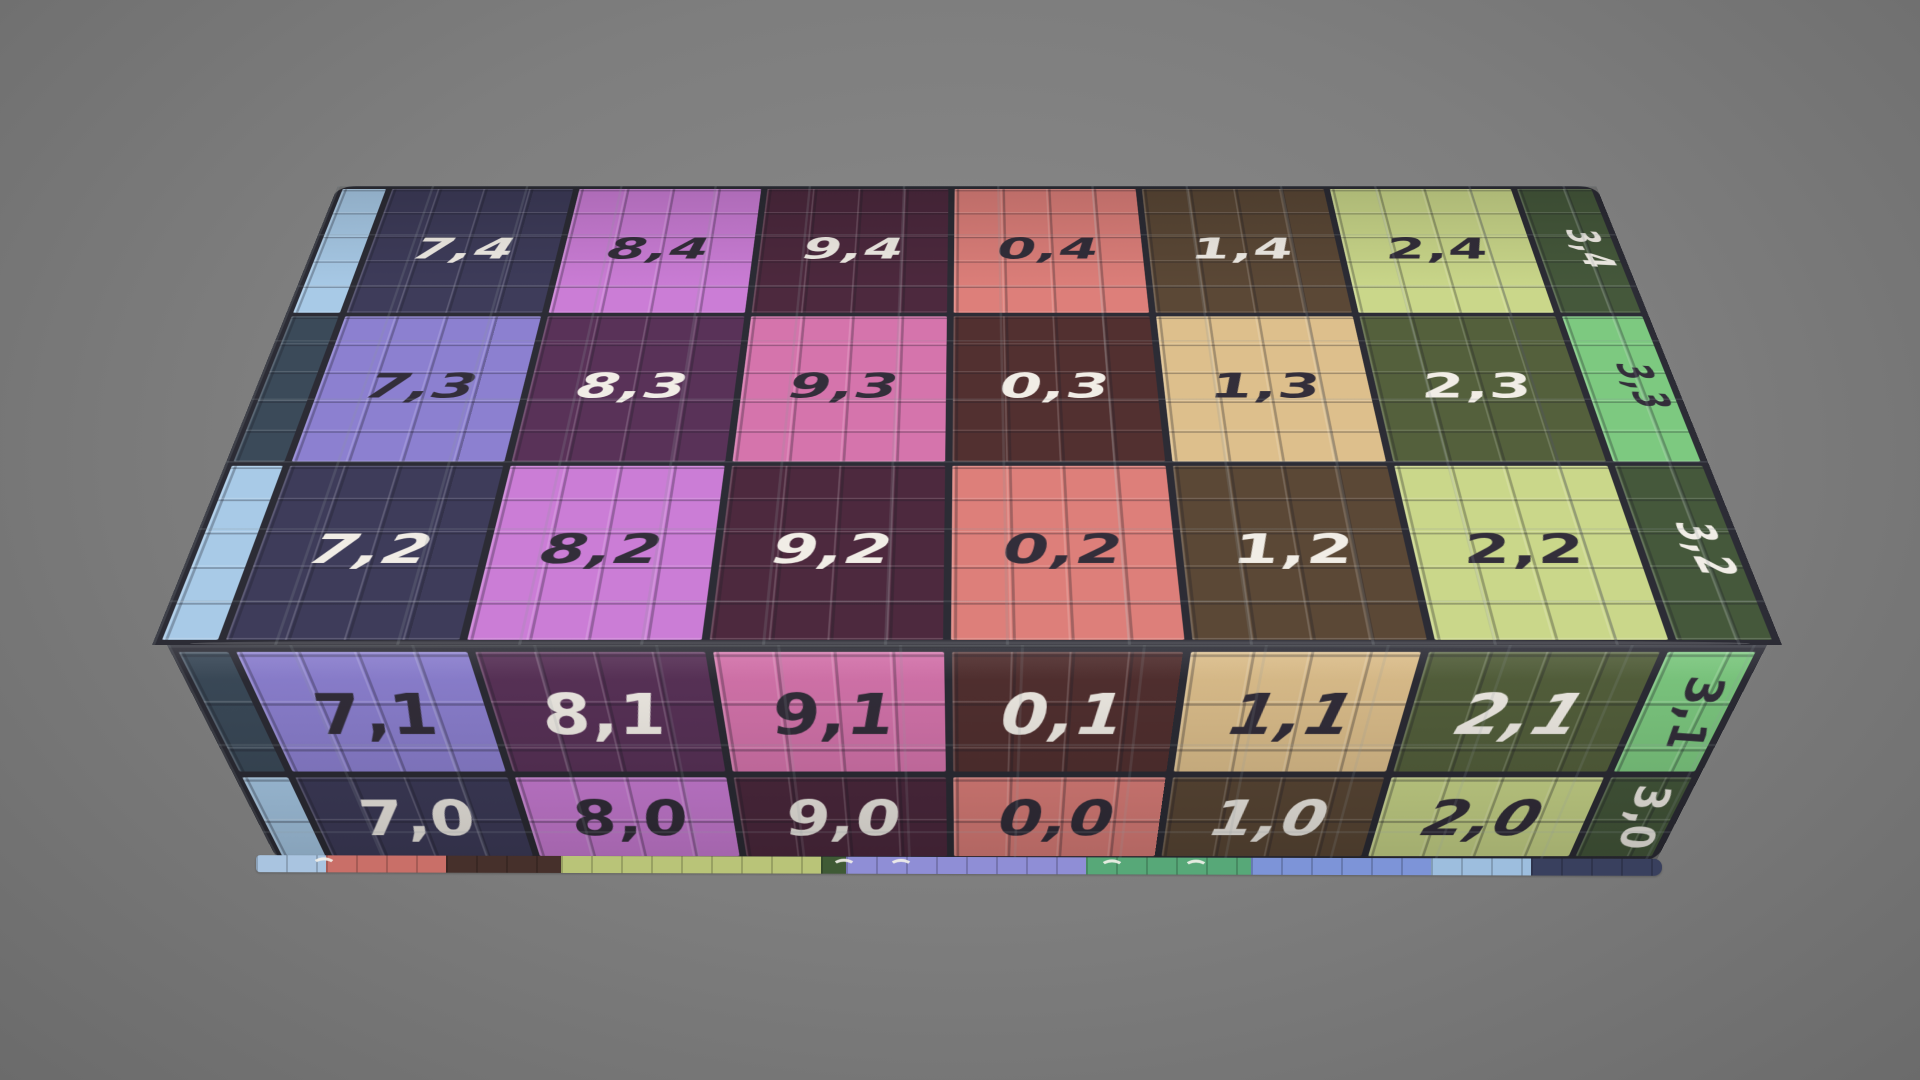  What do you see at coordinates (1048, 248) in the screenshot?
I see `cell-label: 0,4` at bounding box center [1048, 248].